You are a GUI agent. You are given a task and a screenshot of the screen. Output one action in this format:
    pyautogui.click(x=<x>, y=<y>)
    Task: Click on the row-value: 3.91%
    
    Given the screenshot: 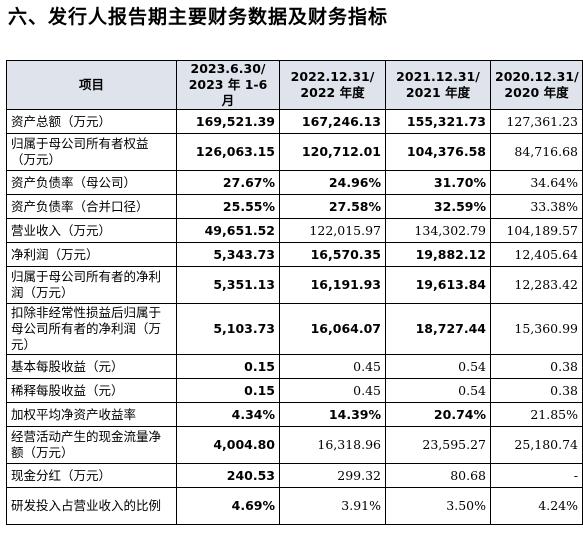 What is the action you would take?
    pyautogui.click(x=332, y=506)
    